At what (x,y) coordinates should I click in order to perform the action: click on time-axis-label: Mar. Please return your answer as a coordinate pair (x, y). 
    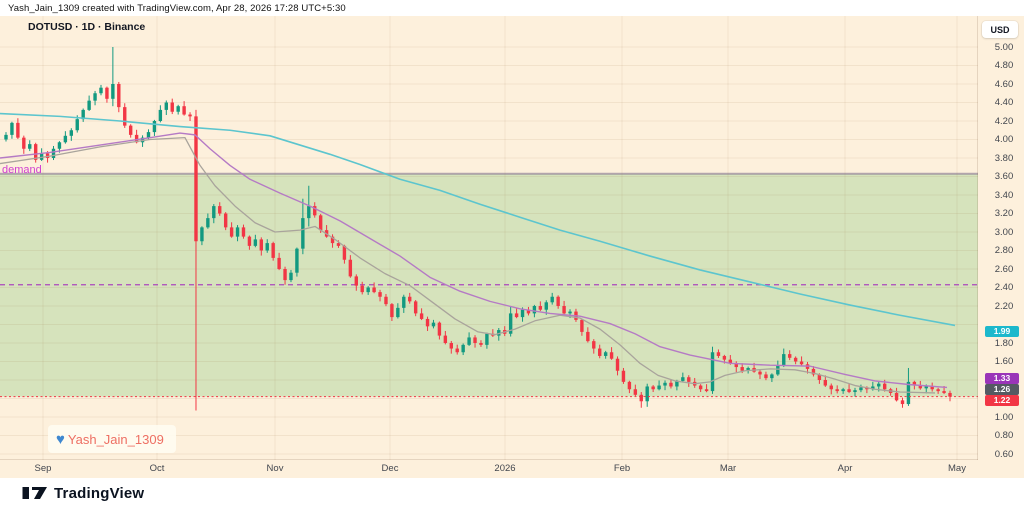
    Looking at the image, I should click on (728, 468).